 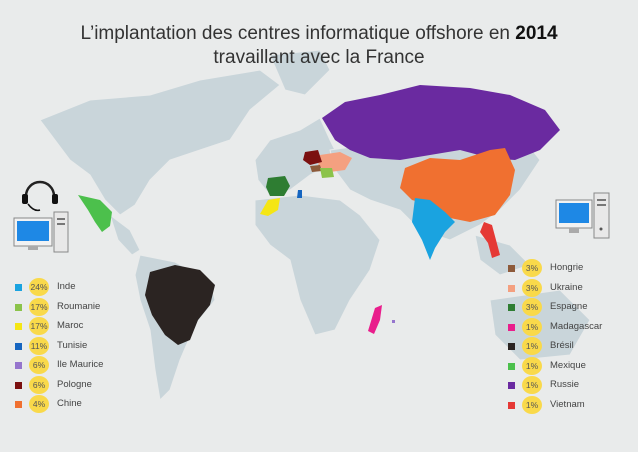 What do you see at coordinates (79, 306) in the screenshot?
I see `legend-label: Roumanie` at bounding box center [79, 306].